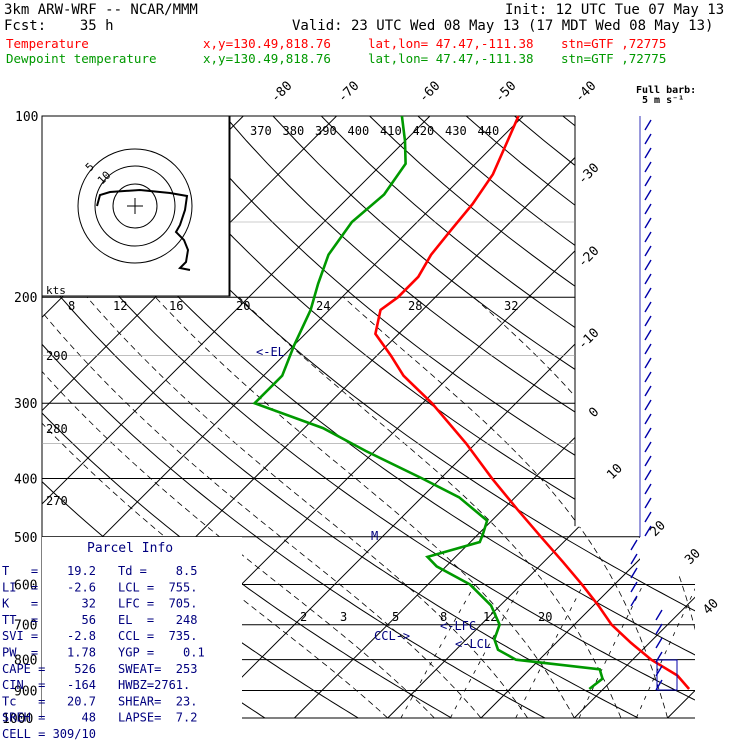 The height and width of the screenshot is (740, 740). I want to click on theta-label: 270, so click(57, 501).